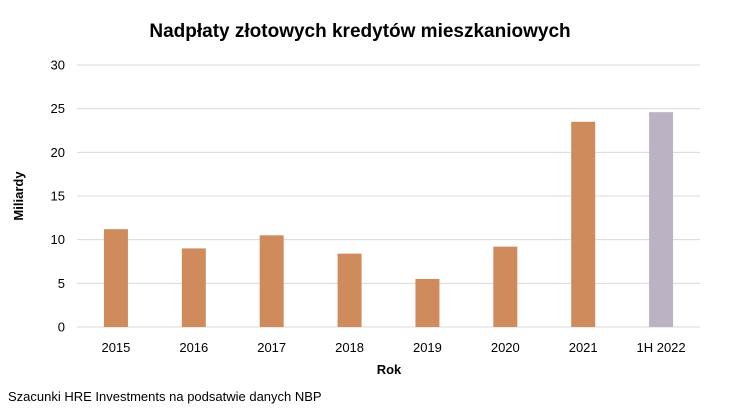 The height and width of the screenshot is (410, 730). Describe the element at coordinates (58, 239) in the screenshot. I see `y-tick-label: 10` at that location.